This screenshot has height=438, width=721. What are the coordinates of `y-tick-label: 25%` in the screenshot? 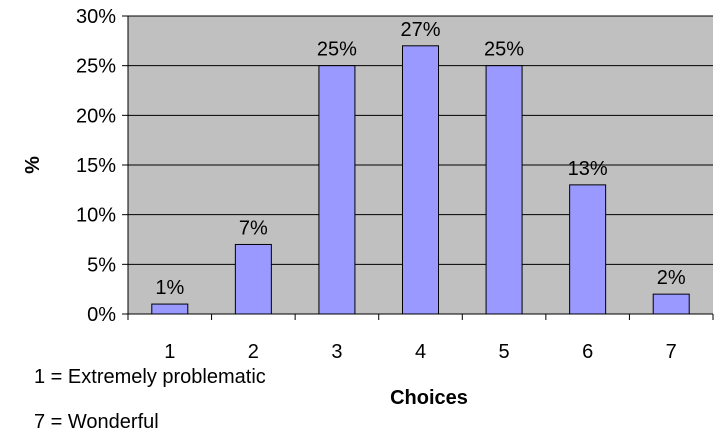 It's located at (96, 67).